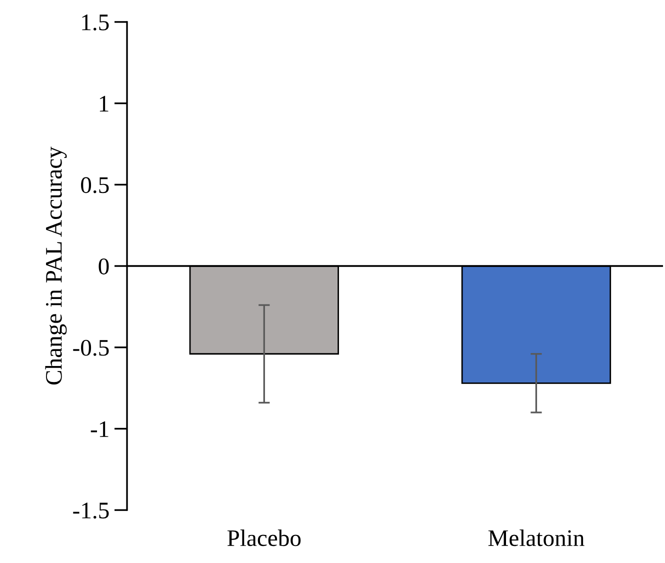 Image resolution: width=665 pixels, height=563 pixels. I want to click on y-tick-label: -1.5, so click(91, 510).